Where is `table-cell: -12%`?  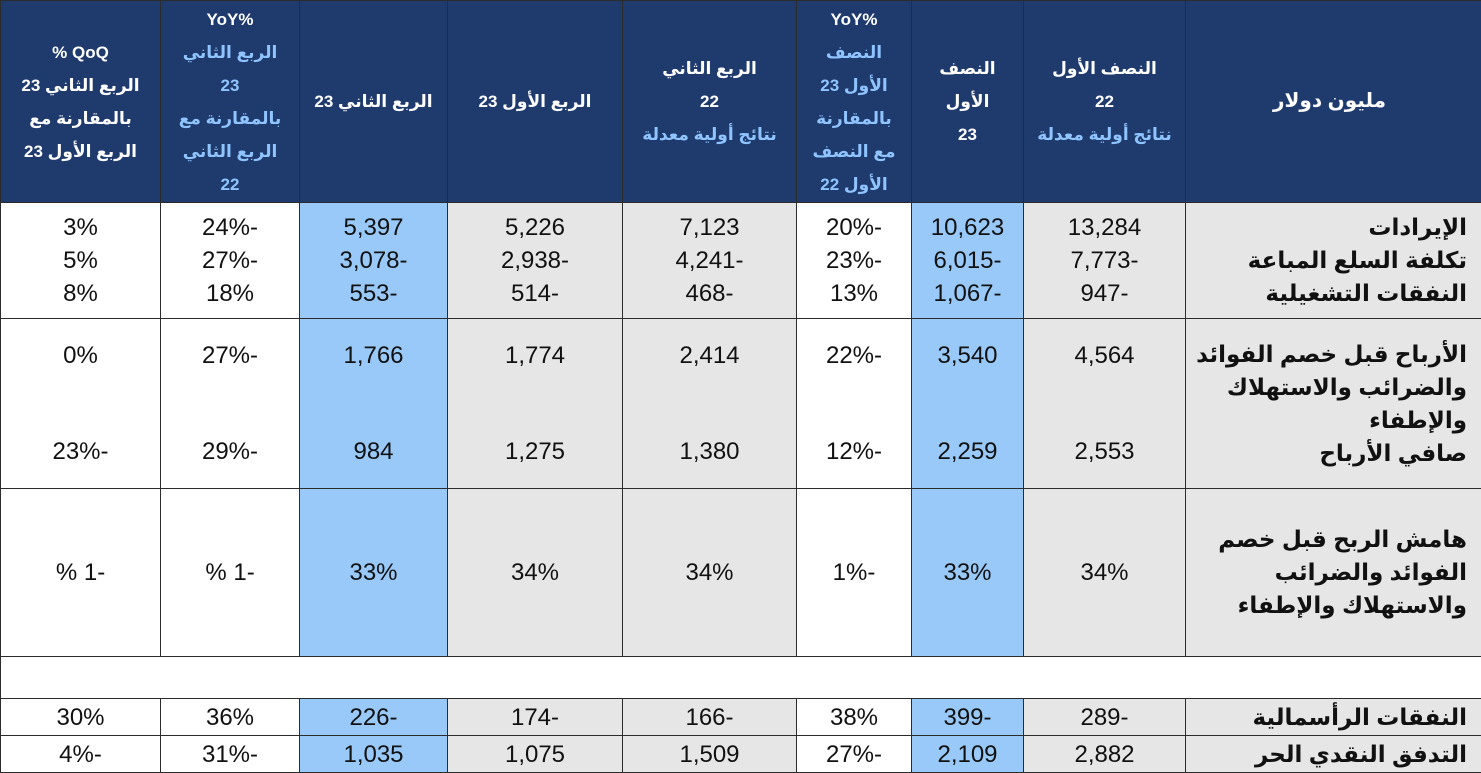
table-cell: -12% is located at coordinates (854, 451).